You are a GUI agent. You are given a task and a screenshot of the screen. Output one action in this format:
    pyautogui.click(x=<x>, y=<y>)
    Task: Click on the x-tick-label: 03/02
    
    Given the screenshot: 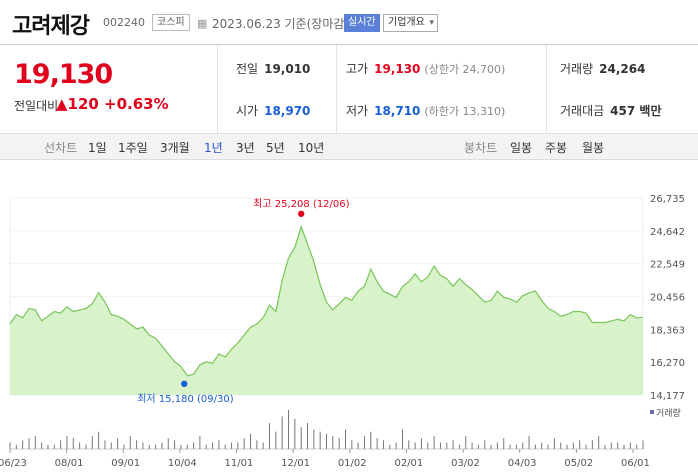 What is the action you would take?
    pyautogui.click(x=465, y=463)
    